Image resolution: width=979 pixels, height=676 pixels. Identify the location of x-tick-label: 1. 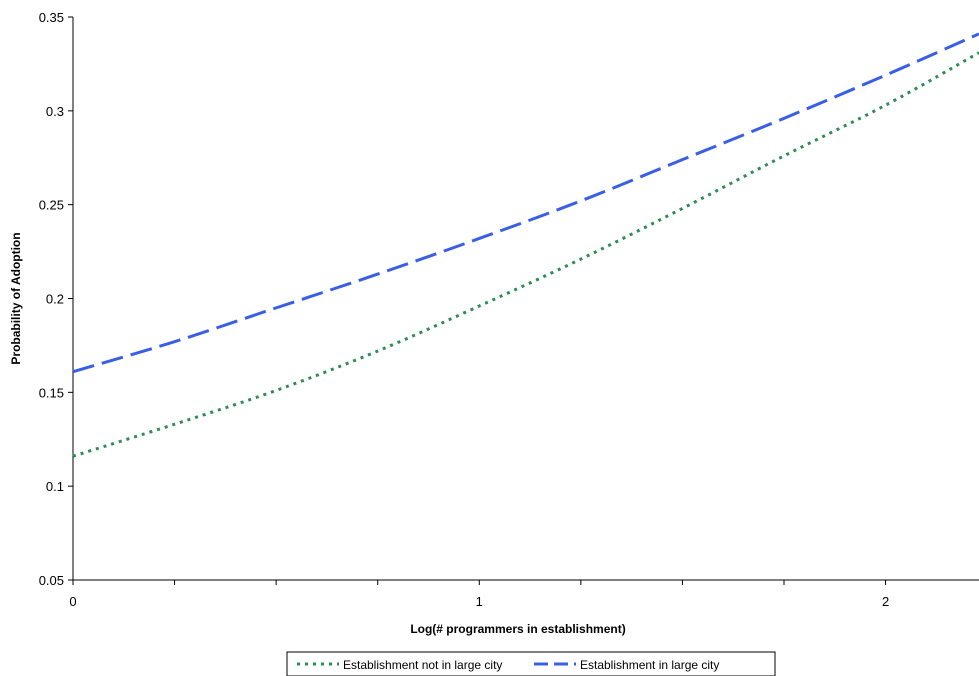
(479, 601).